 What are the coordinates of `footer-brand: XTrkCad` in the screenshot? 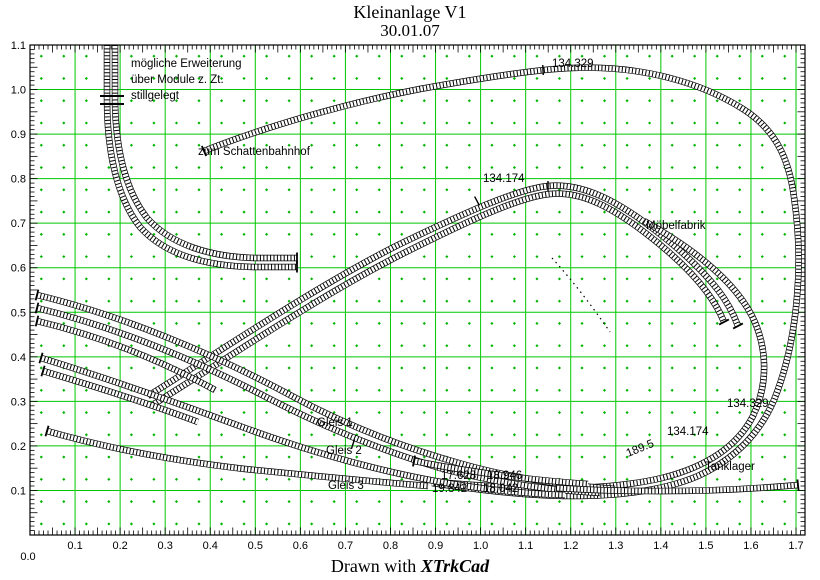 It's located at (455, 566).